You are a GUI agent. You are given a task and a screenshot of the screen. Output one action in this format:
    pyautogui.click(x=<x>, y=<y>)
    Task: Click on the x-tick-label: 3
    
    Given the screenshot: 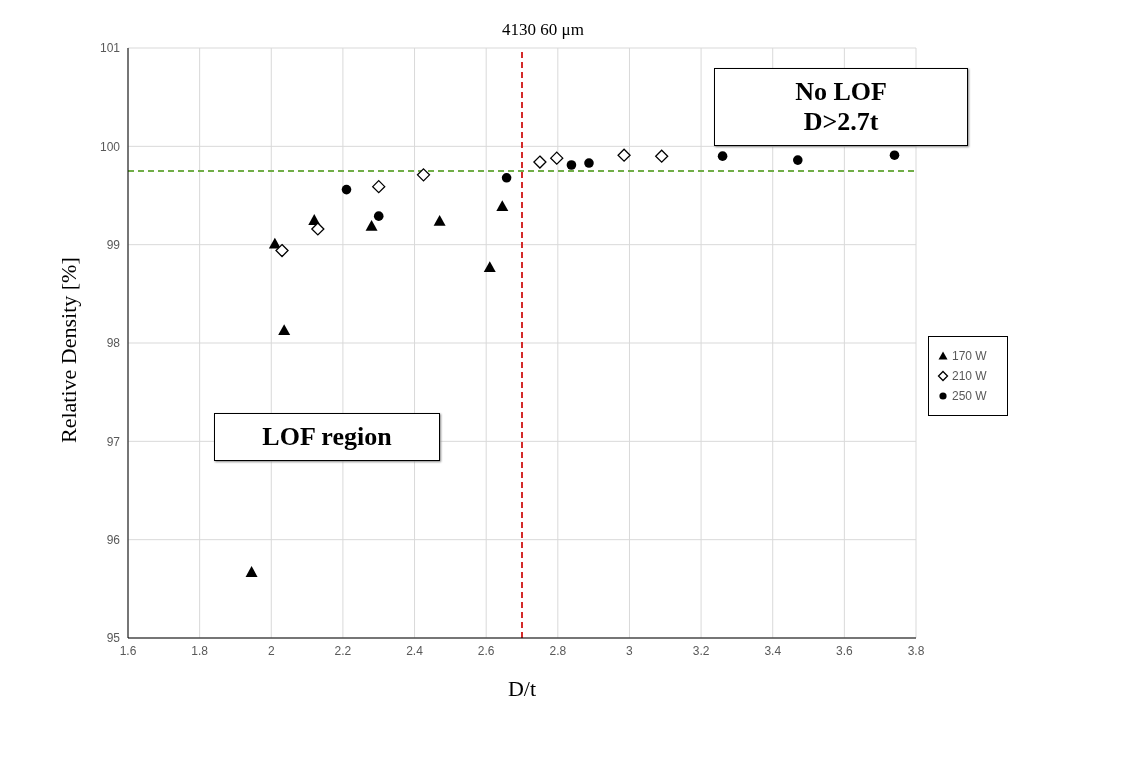 What is the action you would take?
    pyautogui.click(x=630, y=650)
    